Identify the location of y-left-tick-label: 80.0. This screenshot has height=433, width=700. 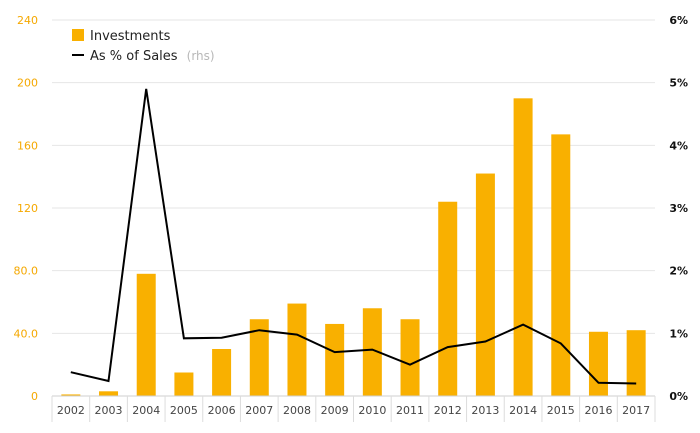
(26, 271).